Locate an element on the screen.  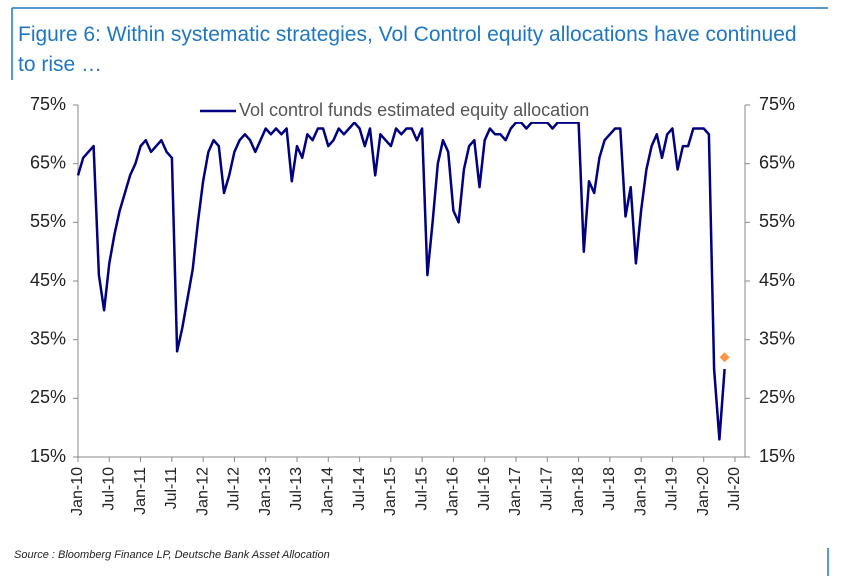
legend-bg is located at coordinates (448, 111).